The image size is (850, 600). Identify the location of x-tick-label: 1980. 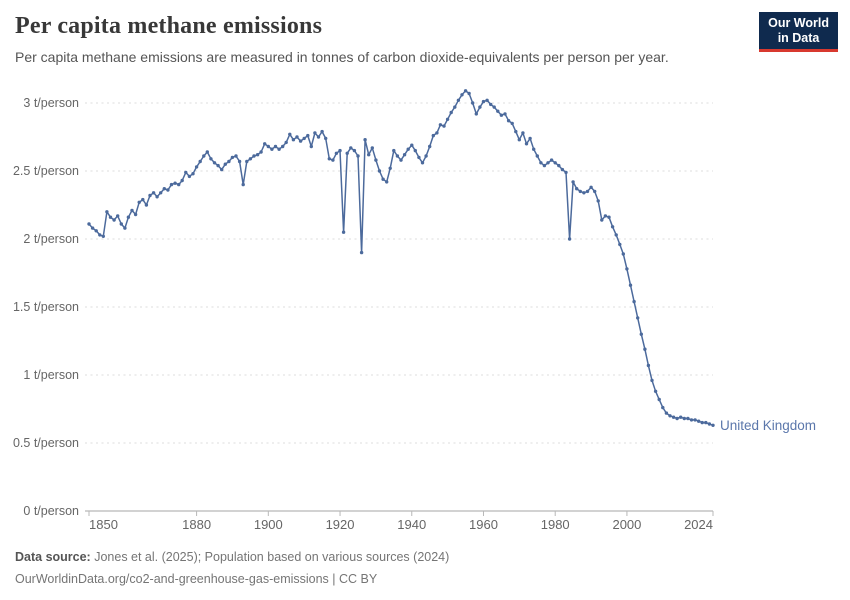
(555, 524).